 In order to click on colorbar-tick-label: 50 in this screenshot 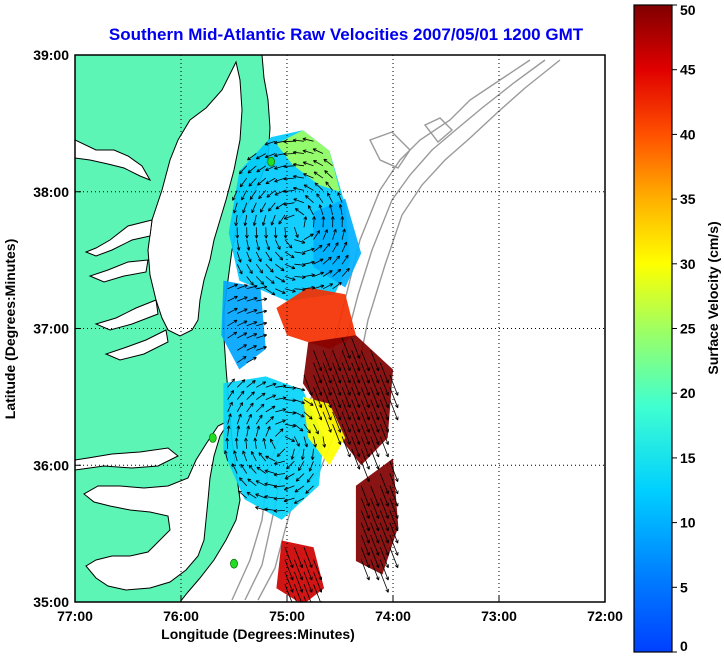, I will do `click(688, 10)`.